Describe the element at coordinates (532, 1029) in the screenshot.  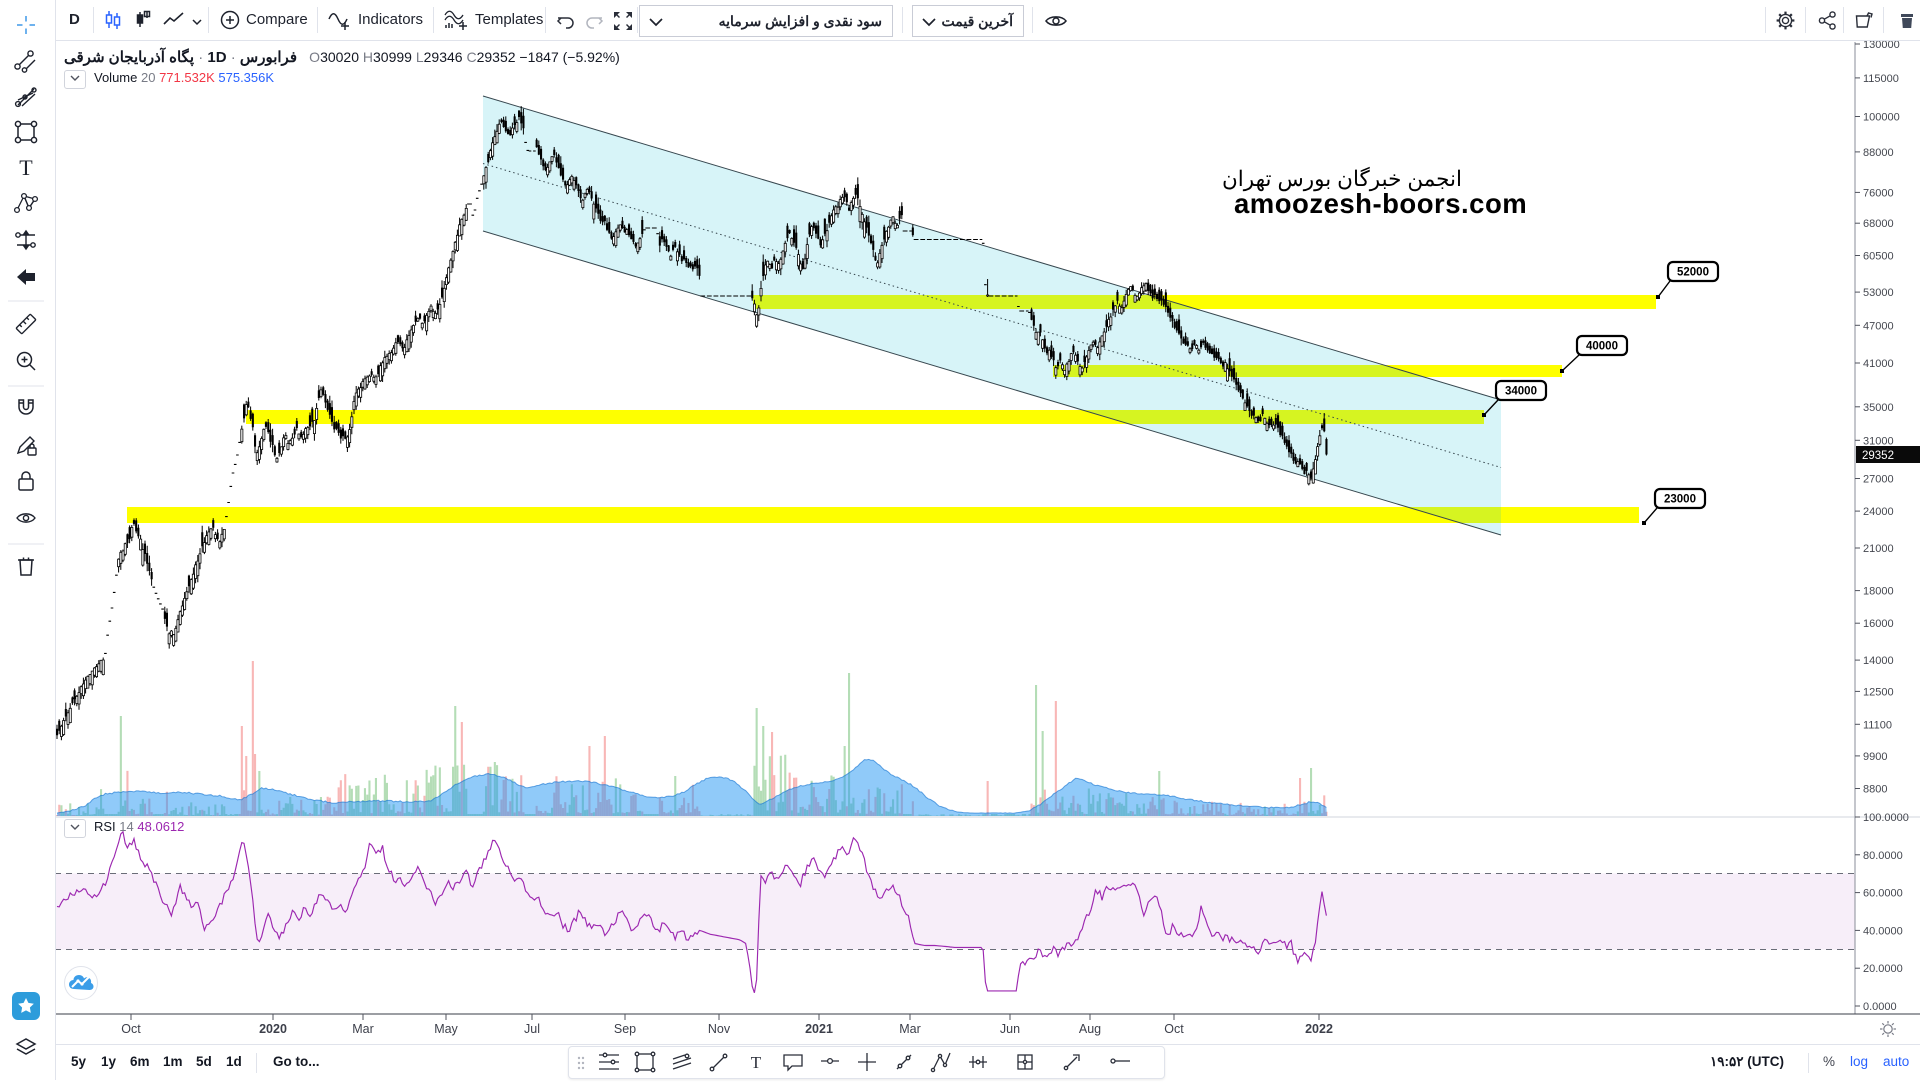
I see `svg-text: Jul` at that location.